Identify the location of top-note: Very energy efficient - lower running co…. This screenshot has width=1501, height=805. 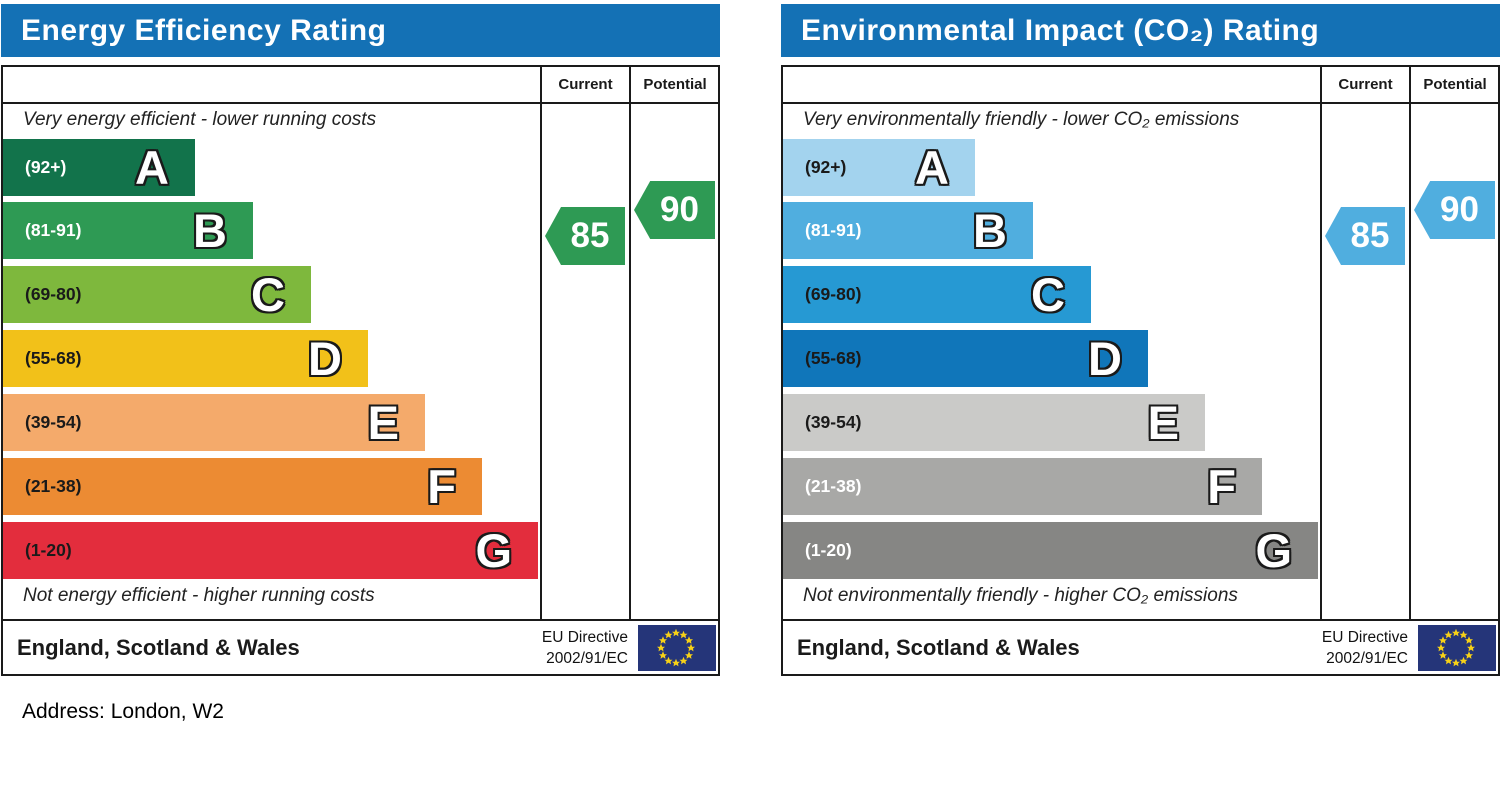
(200, 119).